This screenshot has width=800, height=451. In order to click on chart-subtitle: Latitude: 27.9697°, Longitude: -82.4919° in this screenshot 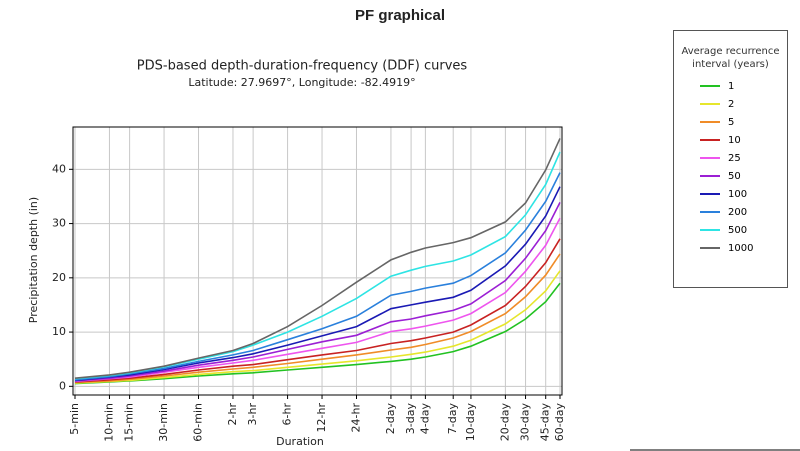, I will do `click(301, 82)`.